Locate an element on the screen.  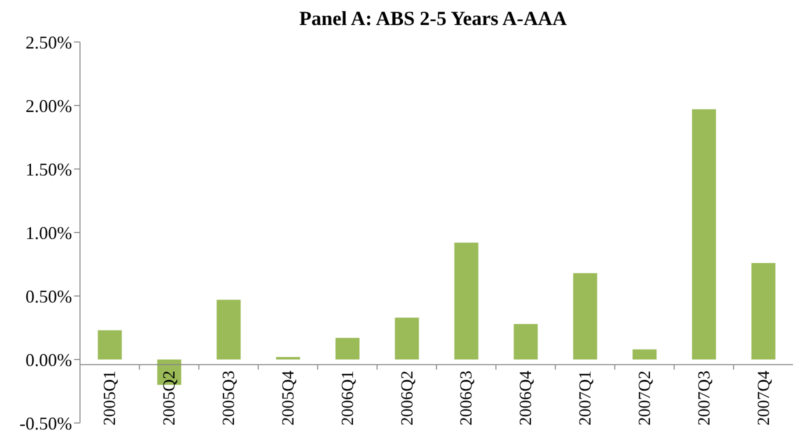
x-tick-label: 2006Q2 is located at coordinates (406, 398).